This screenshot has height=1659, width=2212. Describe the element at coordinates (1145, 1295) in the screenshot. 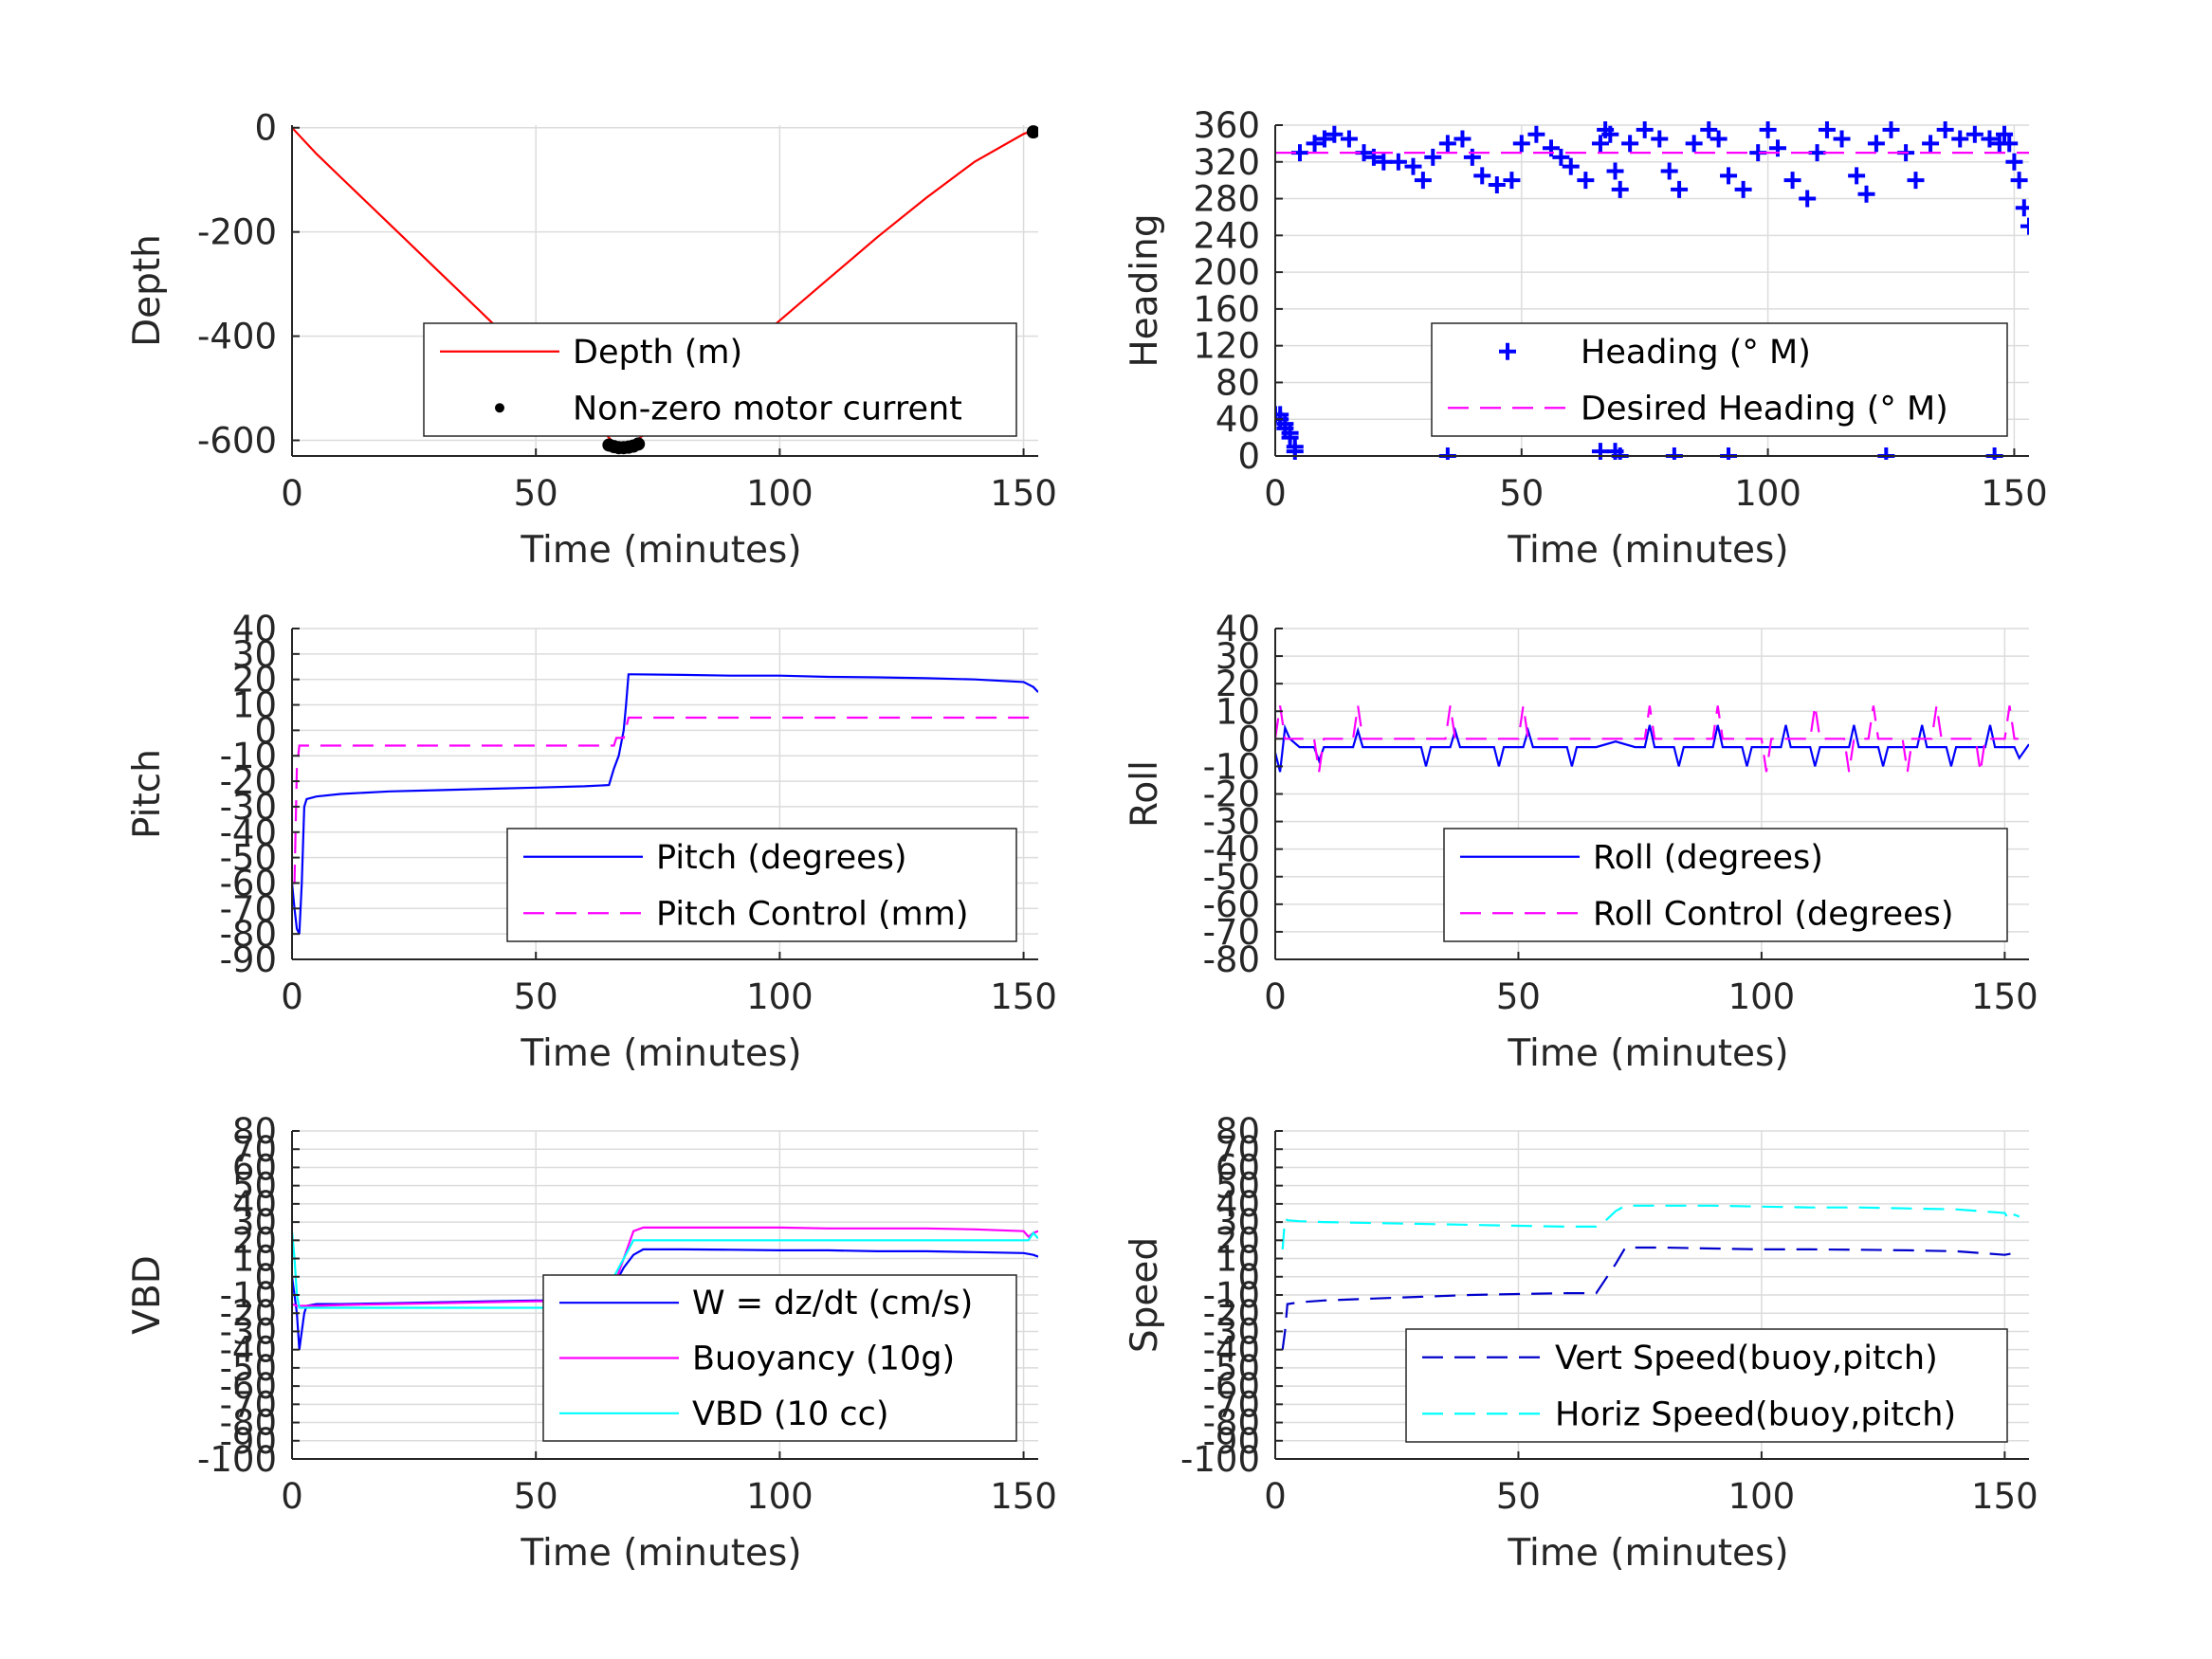

I see `y-axis-label: Speed` at that location.